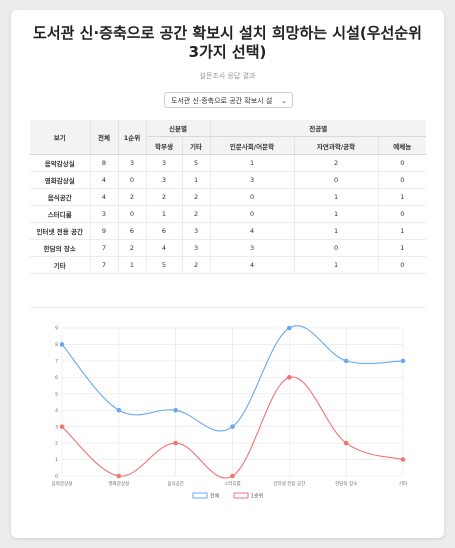 The width and height of the screenshot is (455, 548). Describe the element at coordinates (56, 411) in the screenshot. I see `y-tick-label: 4` at that location.